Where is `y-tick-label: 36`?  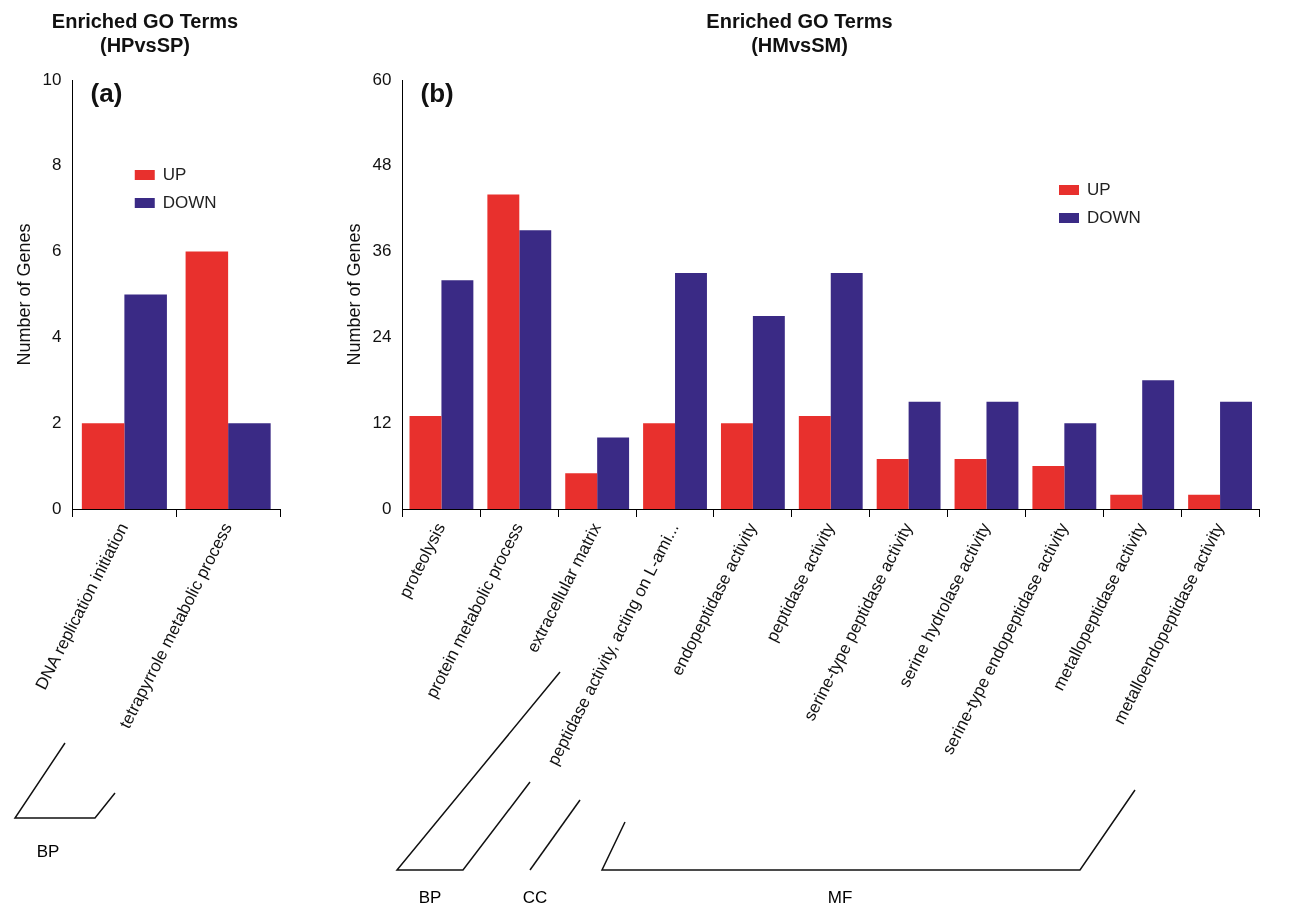 y-tick-label: 36 is located at coordinates (382, 251).